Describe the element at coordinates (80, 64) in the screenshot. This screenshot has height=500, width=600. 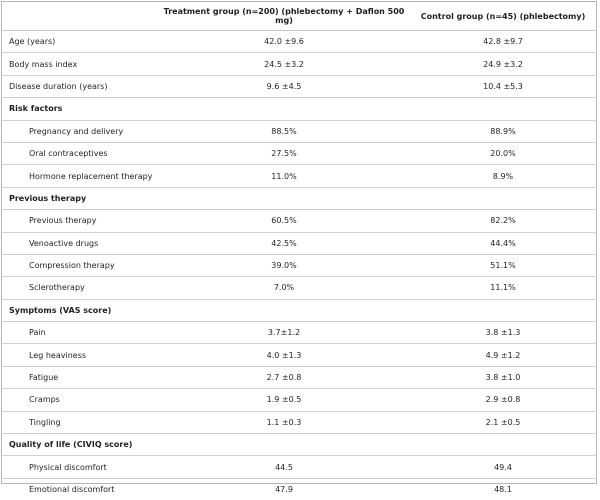
I see `row-label: Body mass index` at that location.